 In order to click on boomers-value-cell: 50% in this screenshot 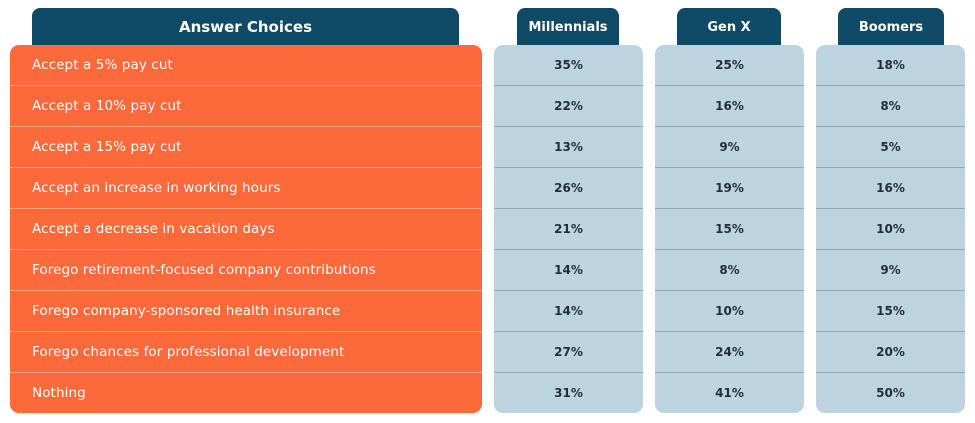, I will do `click(890, 393)`.